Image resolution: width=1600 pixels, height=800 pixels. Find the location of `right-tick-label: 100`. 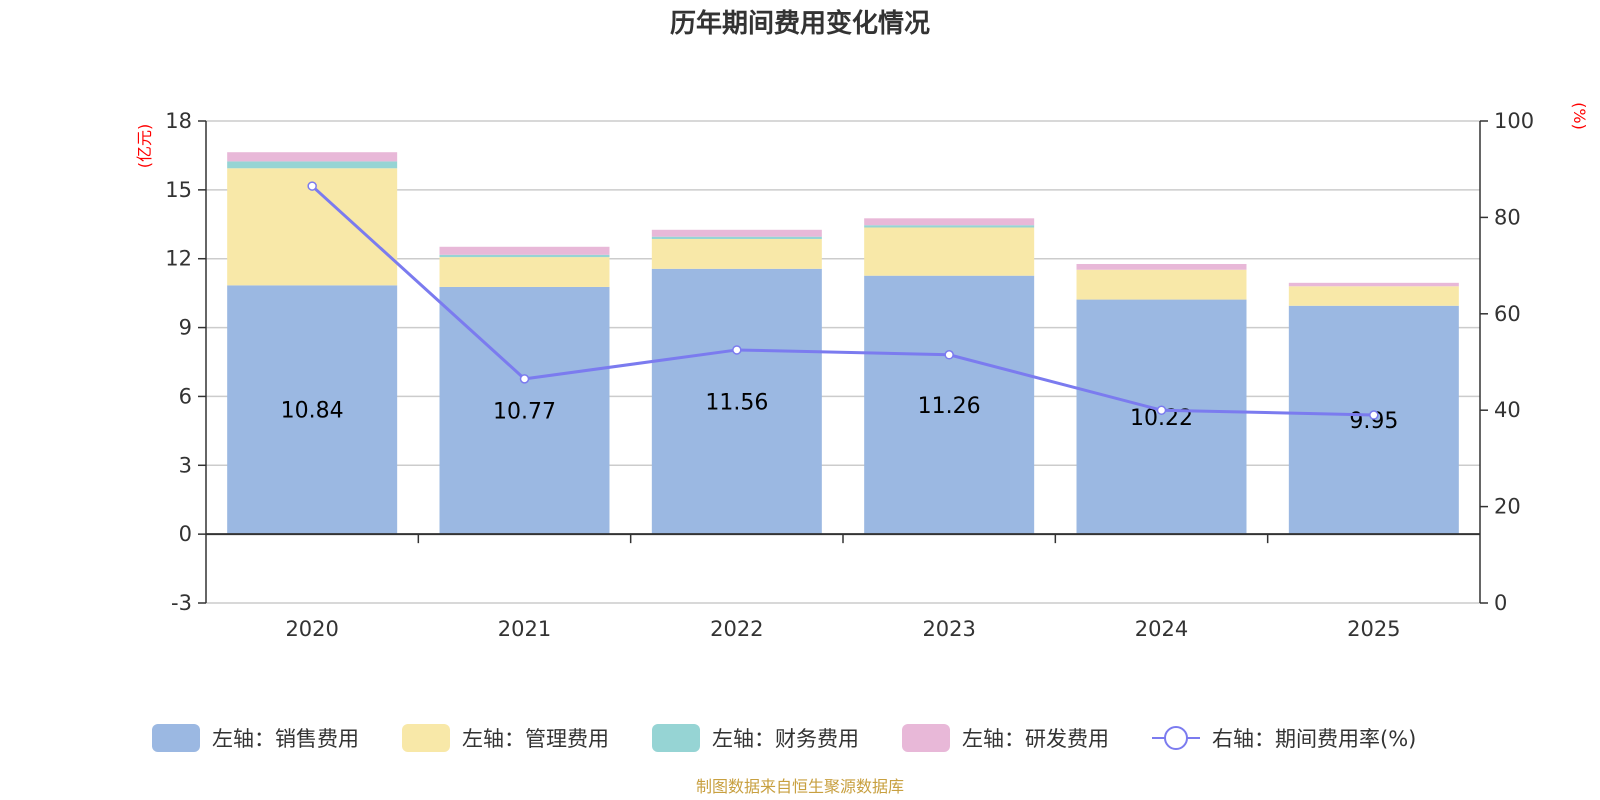

right-tick-label: 100 is located at coordinates (1514, 121).